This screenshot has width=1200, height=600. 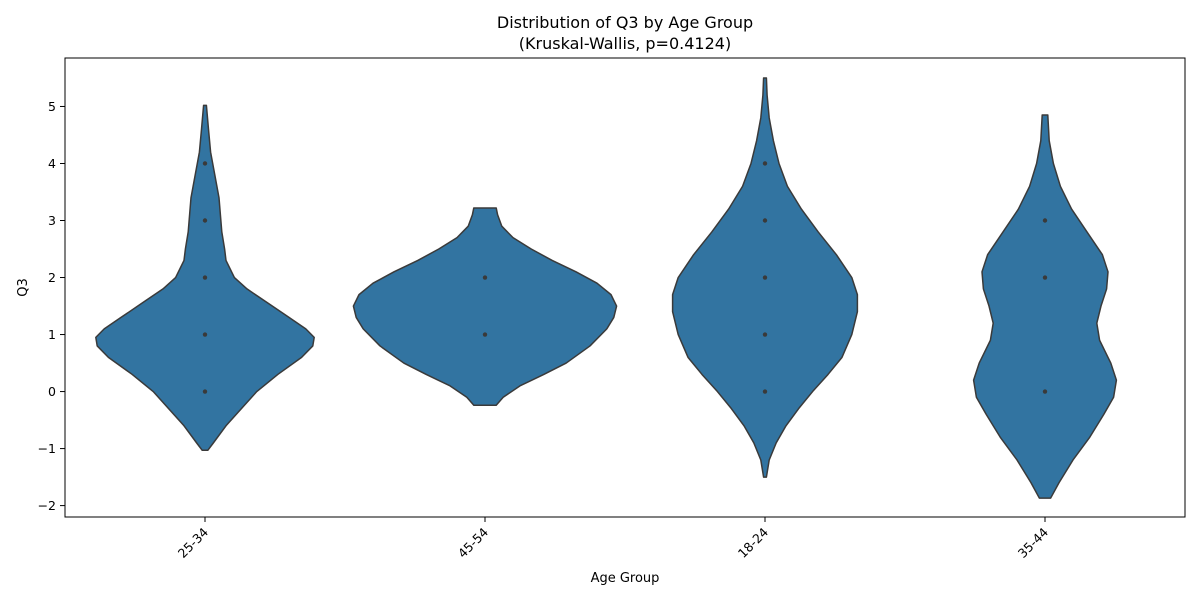 I want to click on x-tick-label: 25-34, so click(x=193, y=542).